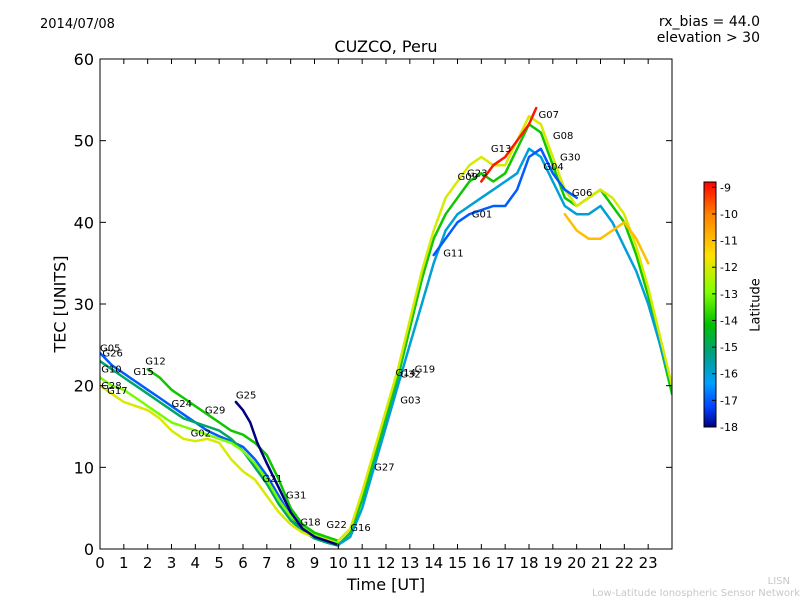  I want to click on x-tick-label: 23, so click(648, 563).